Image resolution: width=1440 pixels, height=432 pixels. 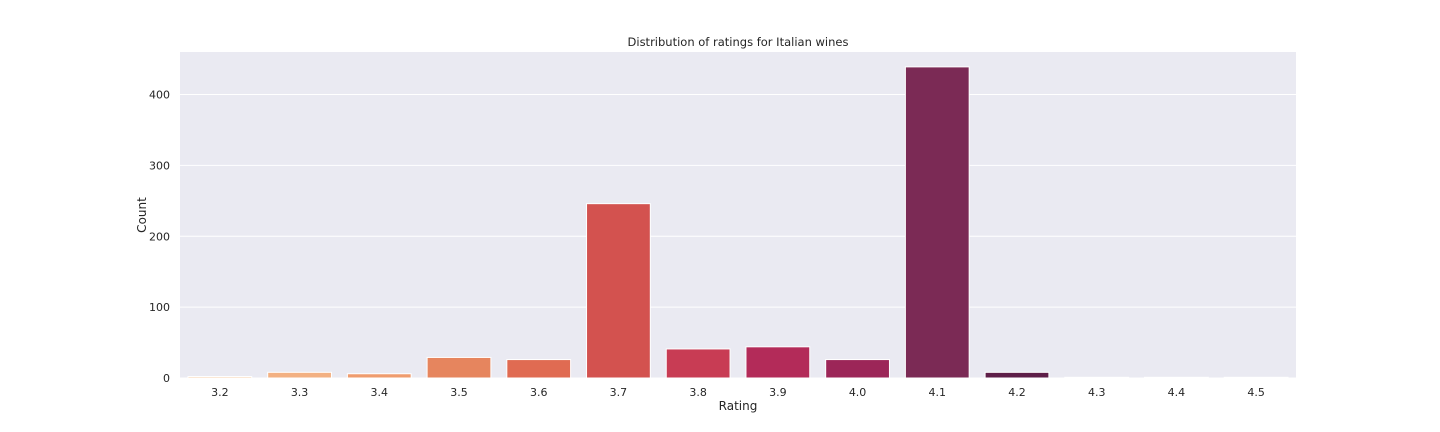 I want to click on y-tick-label: 300, so click(x=159, y=165).